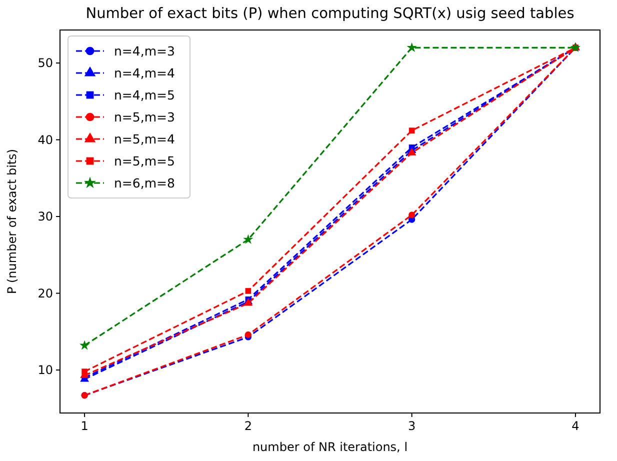 The image size is (617, 461). What do you see at coordinates (45, 139) in the screenshot?
I see `y-tick-label: 40` at bounding box center [45, 139].